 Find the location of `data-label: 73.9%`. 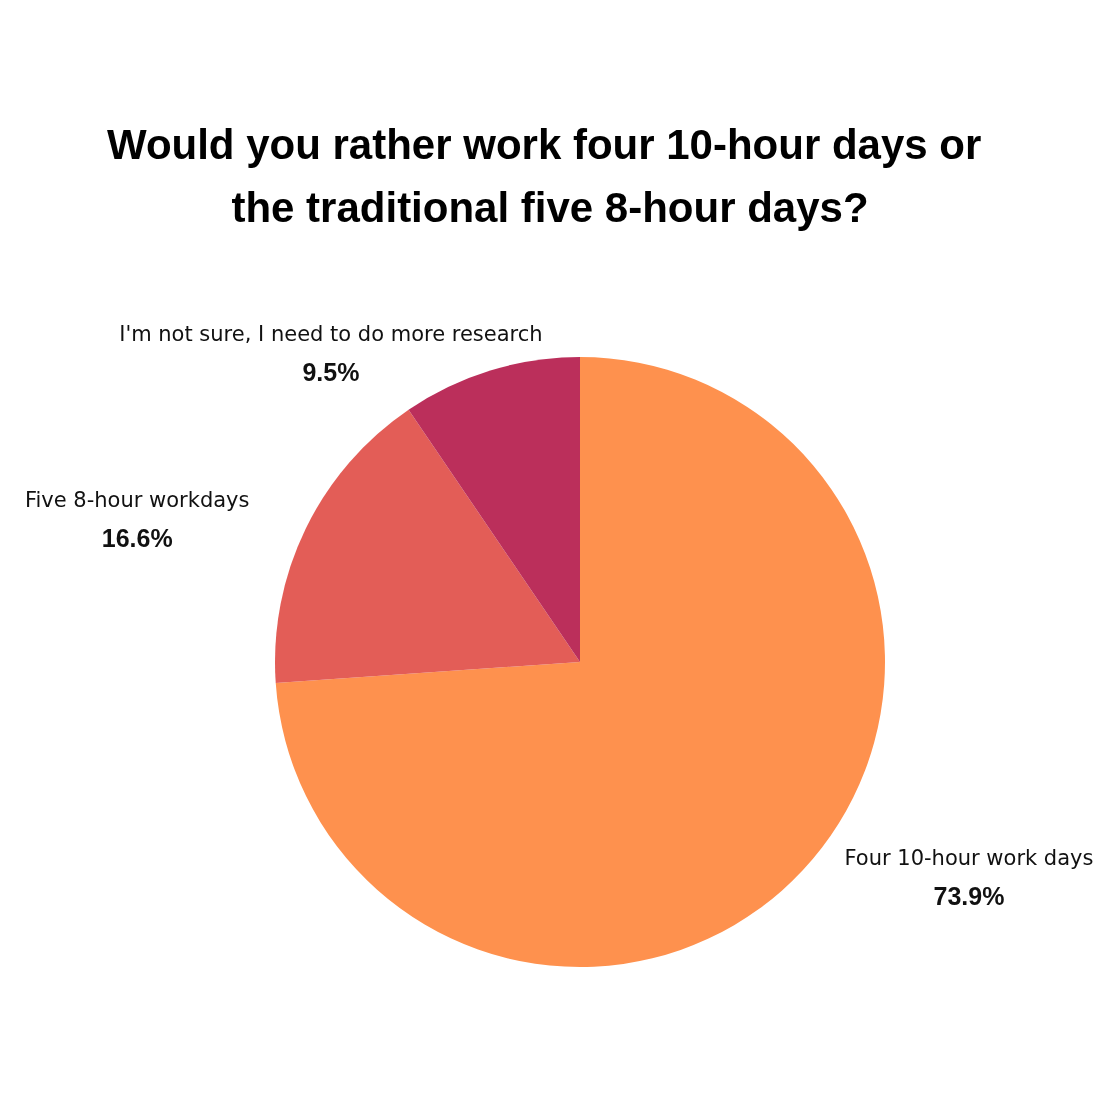

data-label: 73.9% is located at coordinates (969, 896).